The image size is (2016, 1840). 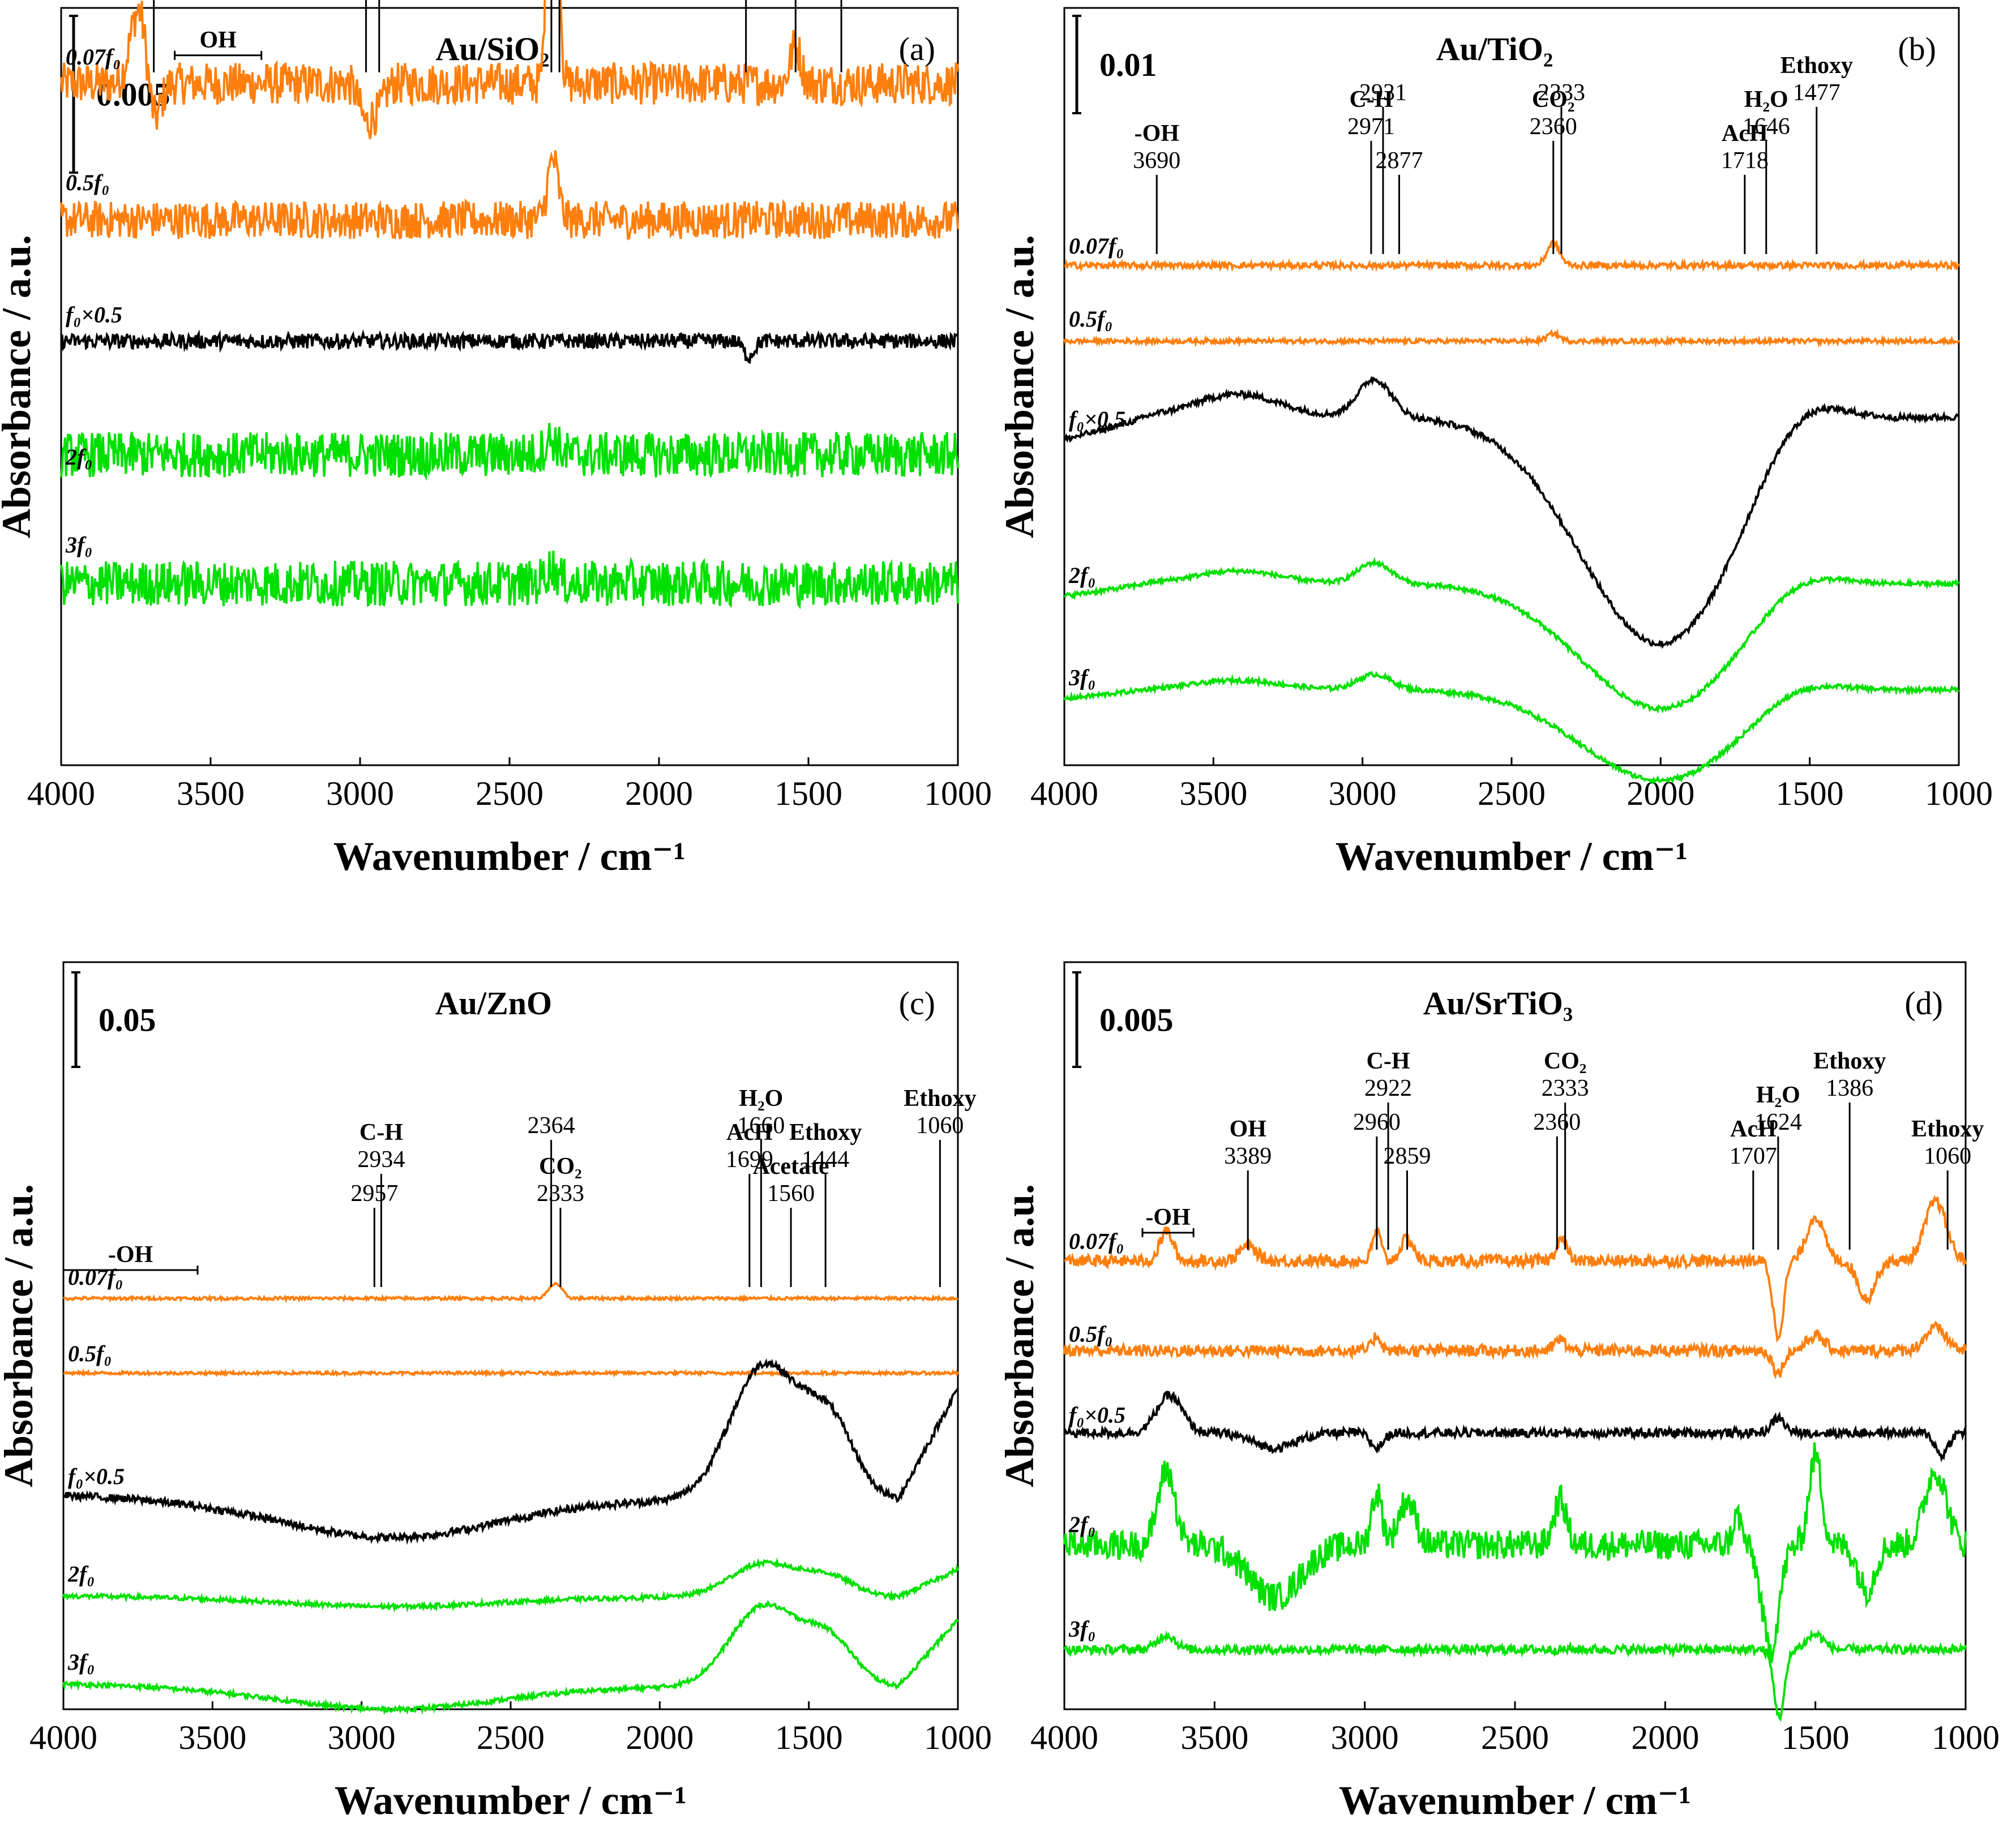 I want to click on annotation-value: 2333, so click(x=560, y=1194).